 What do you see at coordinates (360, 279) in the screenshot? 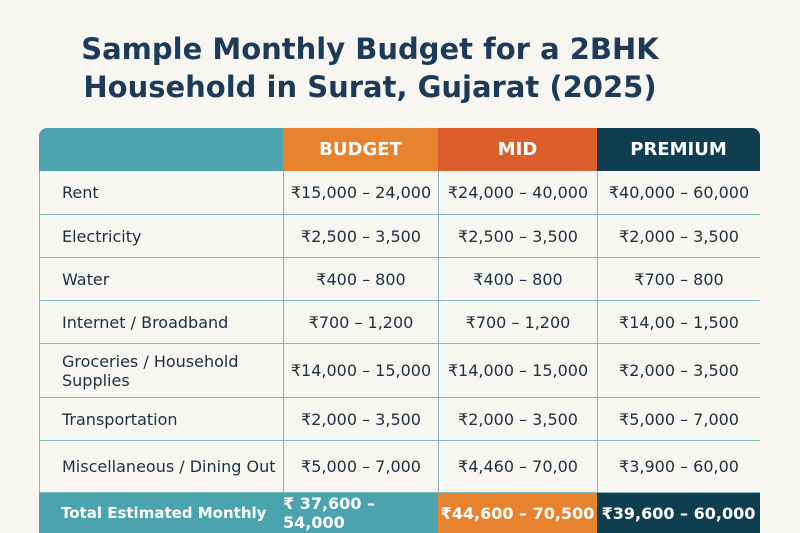
I see `cell-budget: ₹400 – 800` at bounding box center [360, 279].